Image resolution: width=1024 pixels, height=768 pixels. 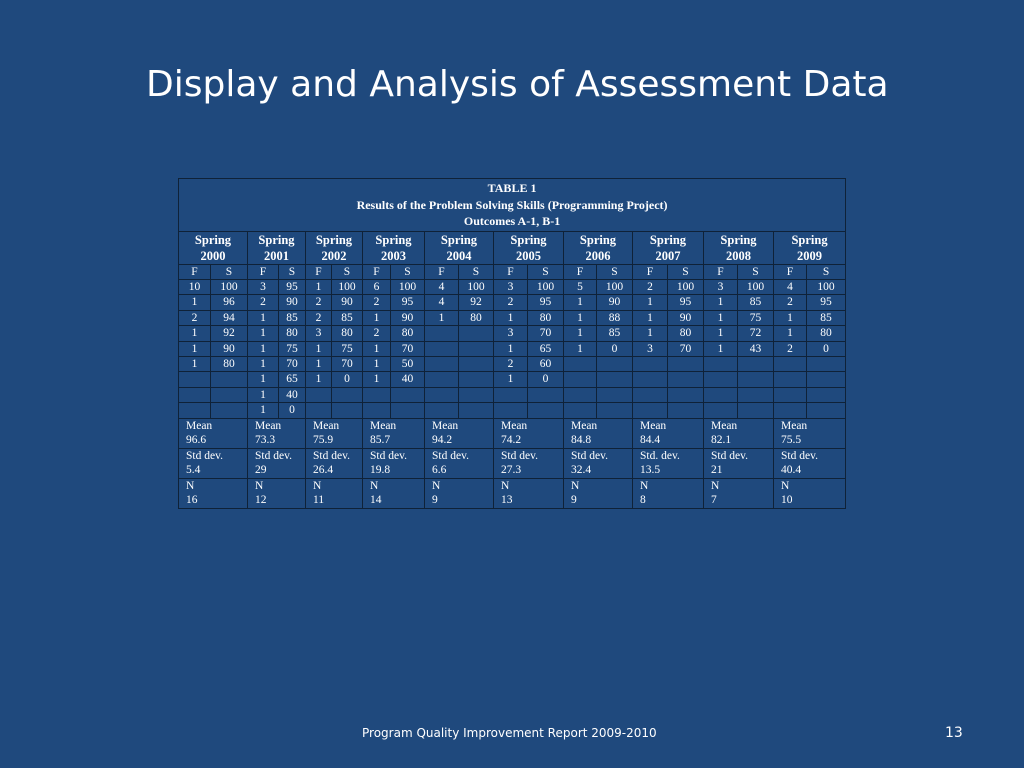 I want to click on stat-cell: N 12, so click(x=276, y=493).